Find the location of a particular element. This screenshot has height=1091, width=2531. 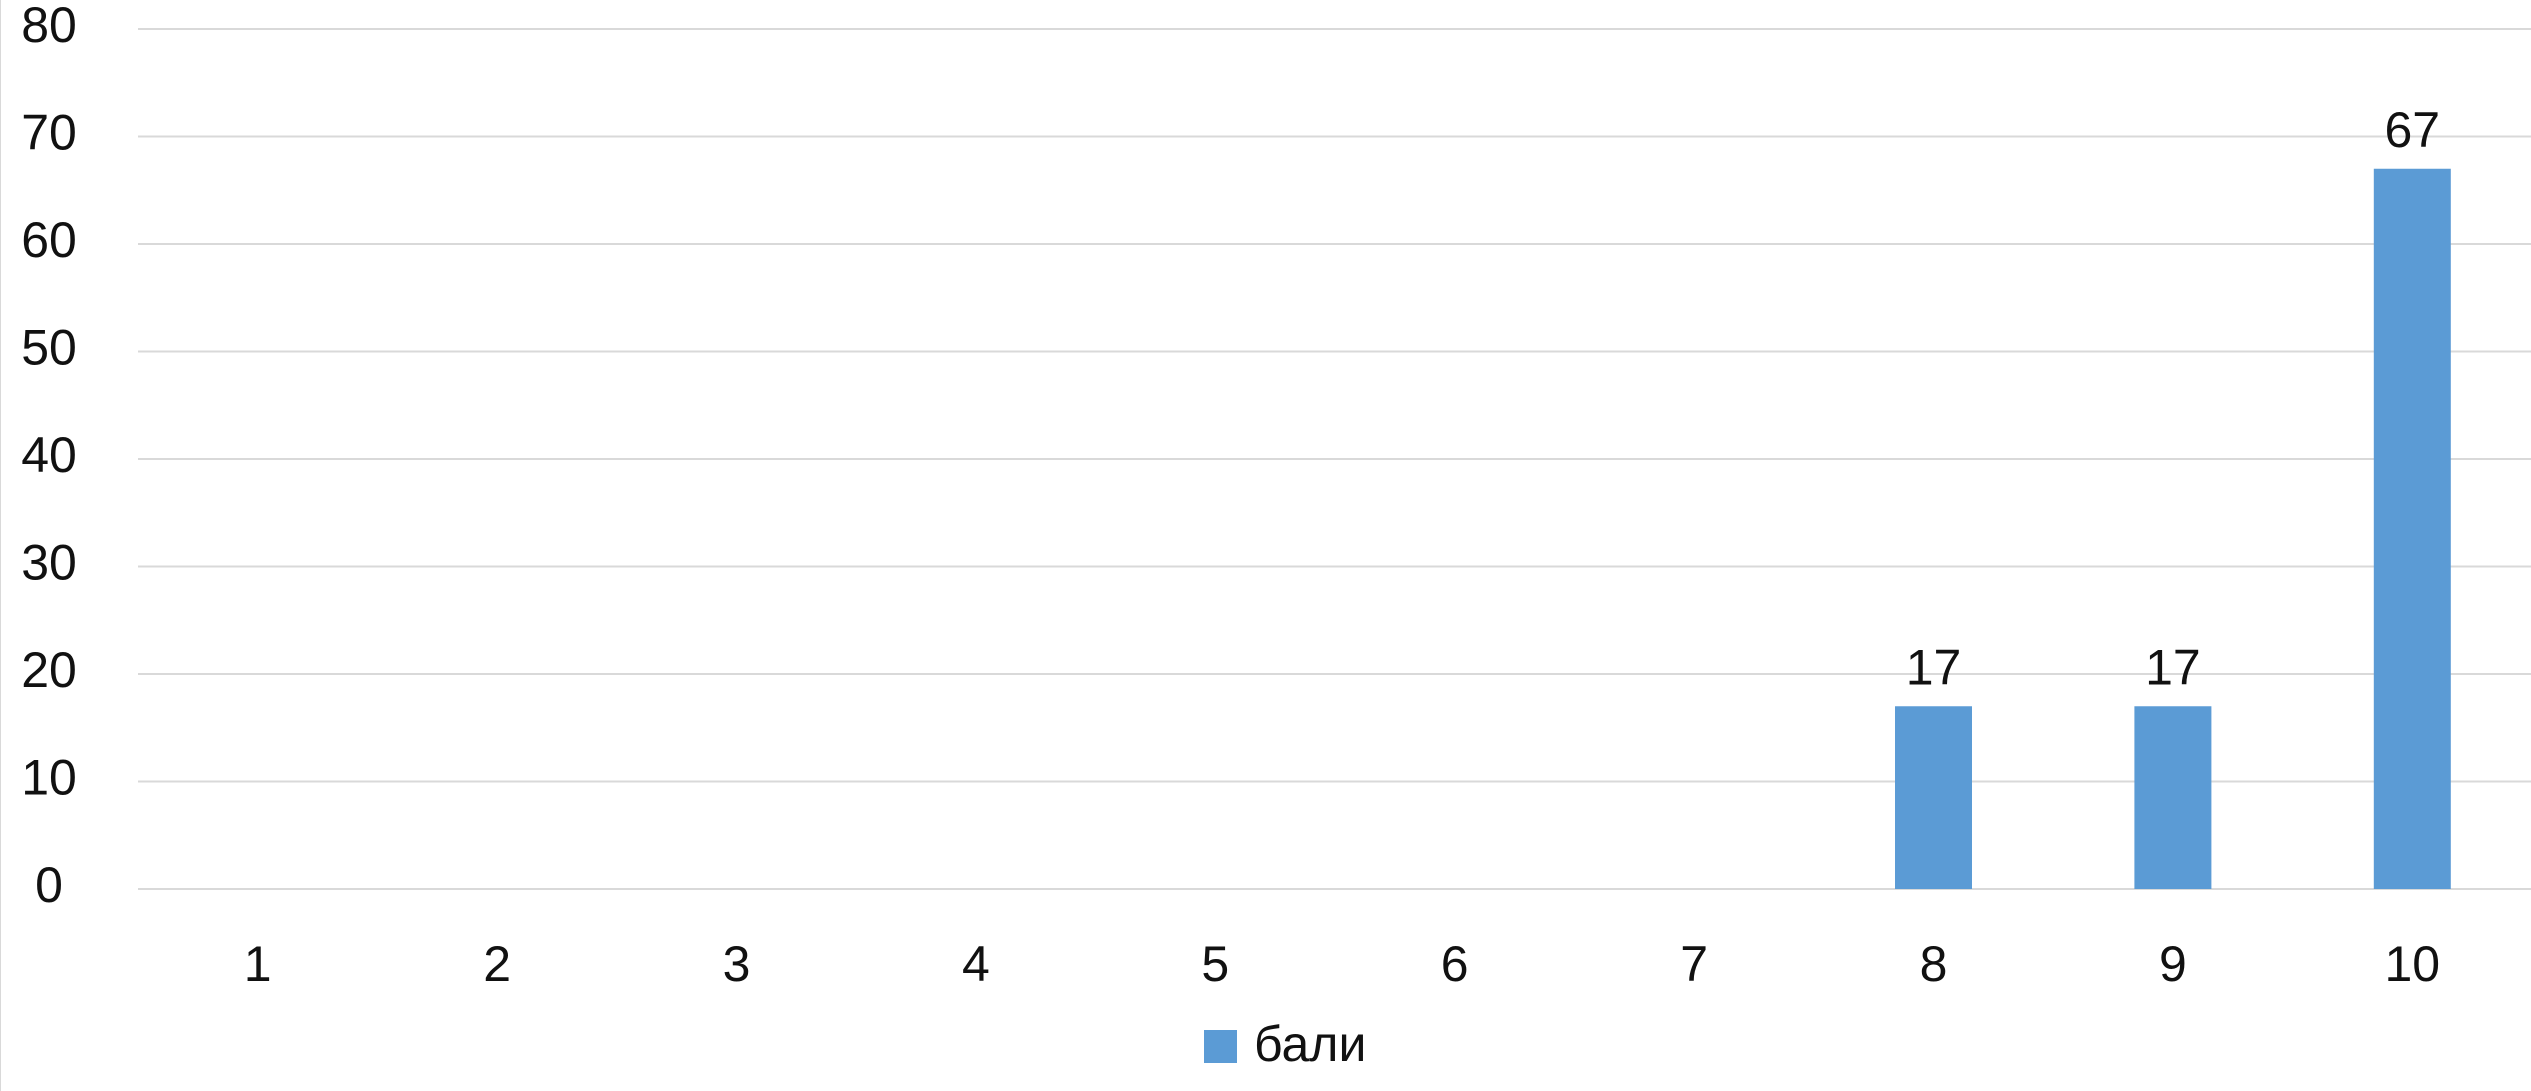

y-tick-label-10: 10 is located at coordinates (49, 778).